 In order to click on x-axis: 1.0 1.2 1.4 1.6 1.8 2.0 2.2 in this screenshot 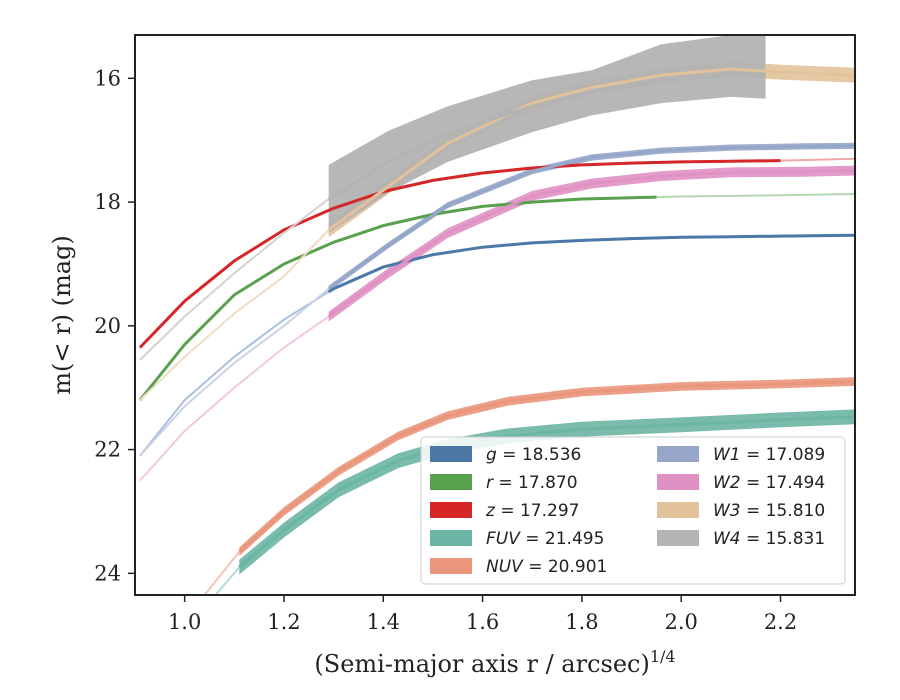, I will do `click(482, 614)`.